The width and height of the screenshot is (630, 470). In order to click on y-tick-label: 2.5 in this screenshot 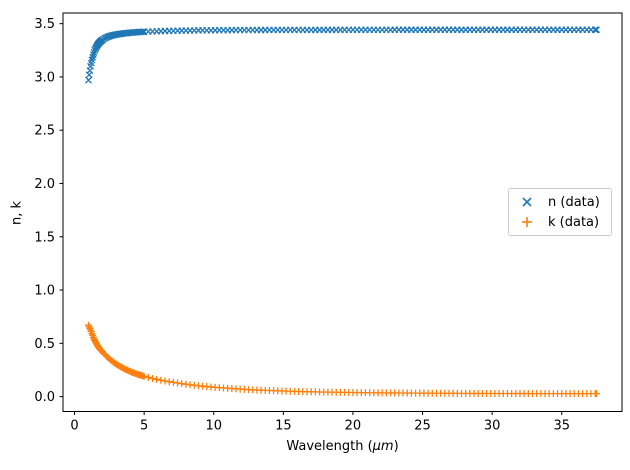, I will do `click(44, 131)`.